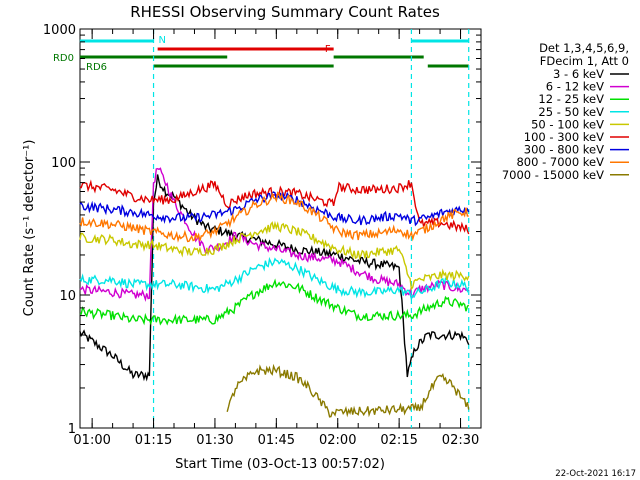  What do you see at coordinates (571, 99) in the screenshot?
I see `legend-entry-label: 12 - 25 keV` at bounding box center [571, 99].